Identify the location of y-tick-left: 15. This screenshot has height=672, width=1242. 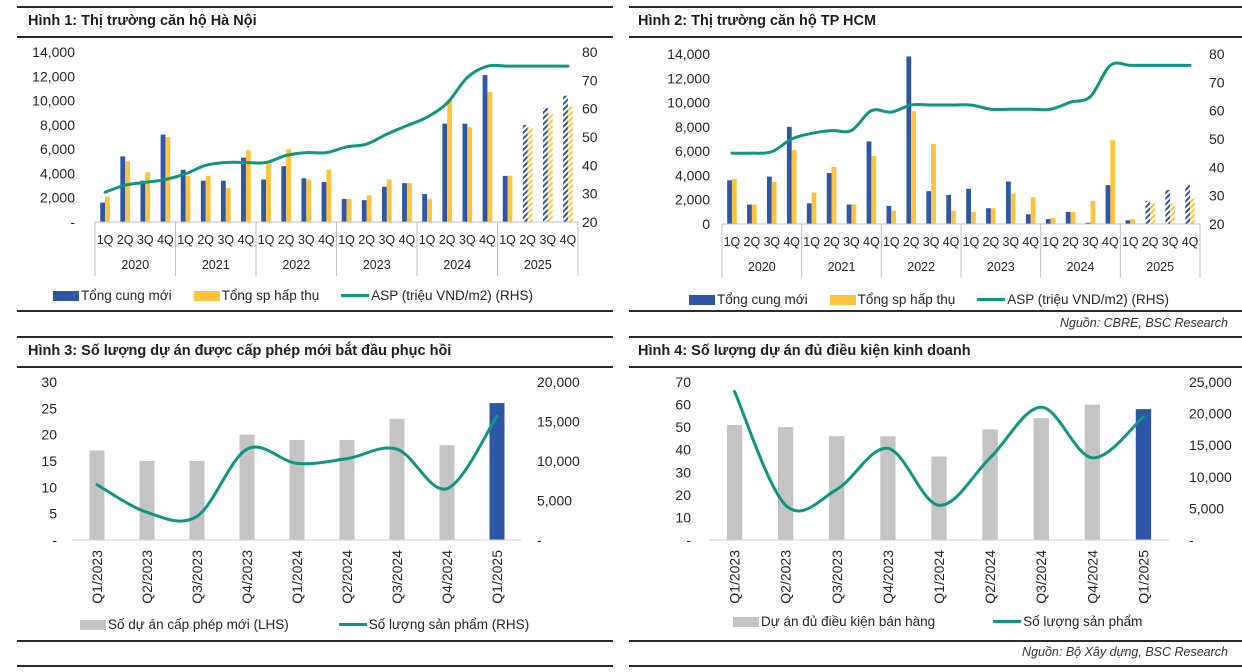
(49, 461).